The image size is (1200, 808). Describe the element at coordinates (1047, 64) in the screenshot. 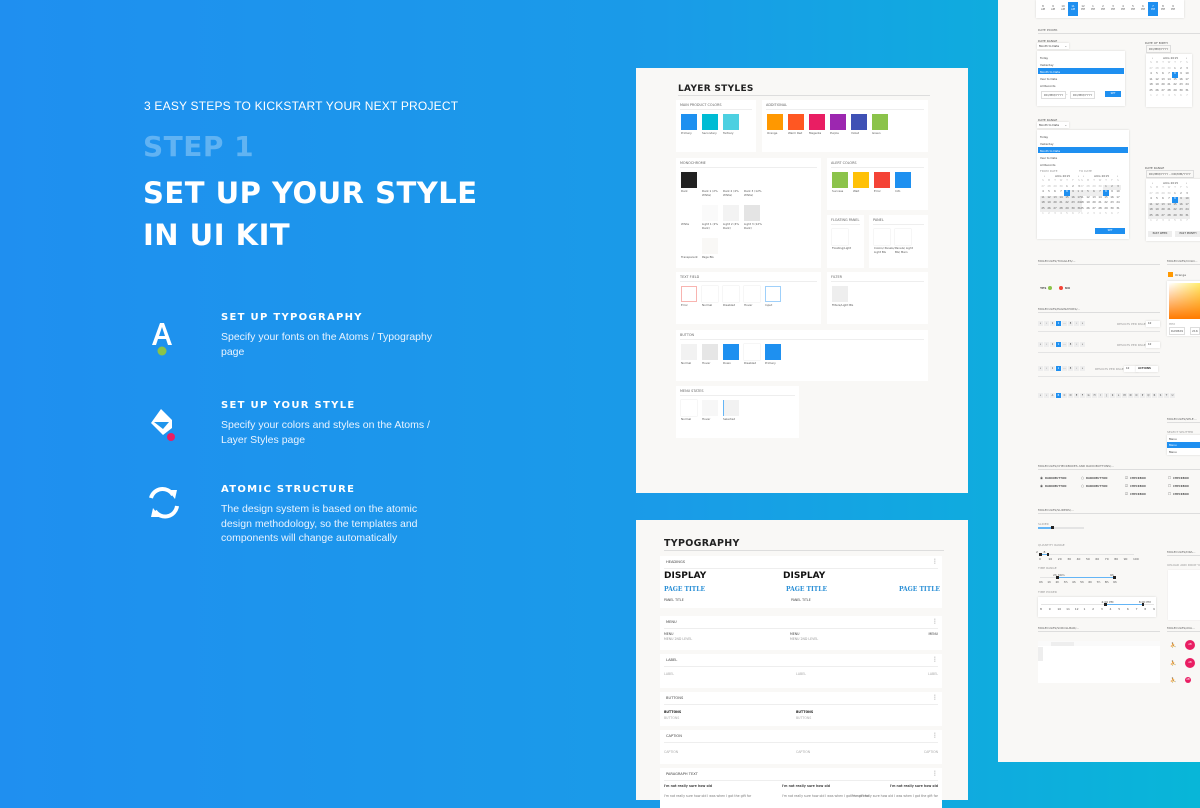

I see `date-option: Yesterday` at that location.